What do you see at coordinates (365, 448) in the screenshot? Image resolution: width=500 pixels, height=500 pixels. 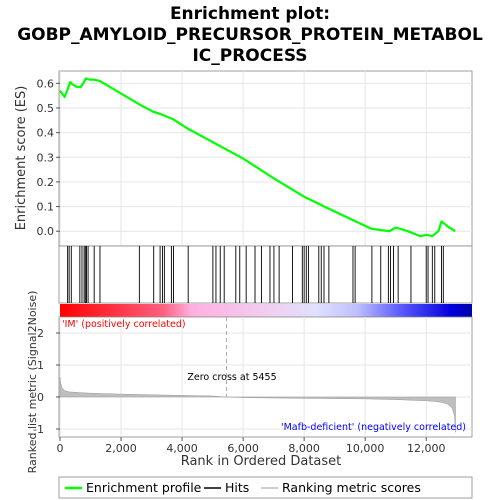 I see `metric-x-tick-label: 10,000` at bounding box center [365, 448].